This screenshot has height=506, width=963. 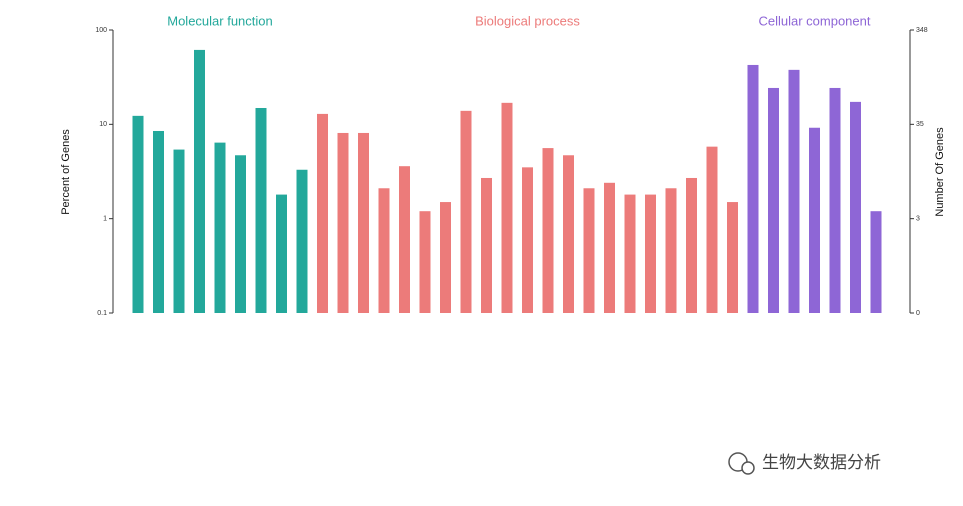 I want to click on y-axis-title: Percent of Genes, so click(x=66, y=172).